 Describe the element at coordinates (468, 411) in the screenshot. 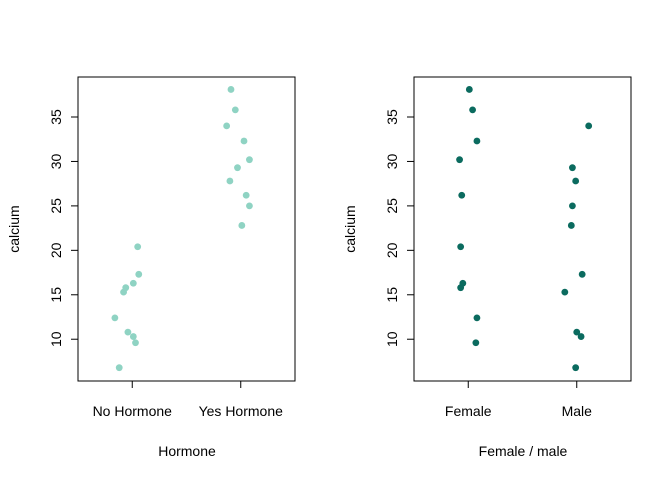

I see `x-tick-label: Female` at that location.